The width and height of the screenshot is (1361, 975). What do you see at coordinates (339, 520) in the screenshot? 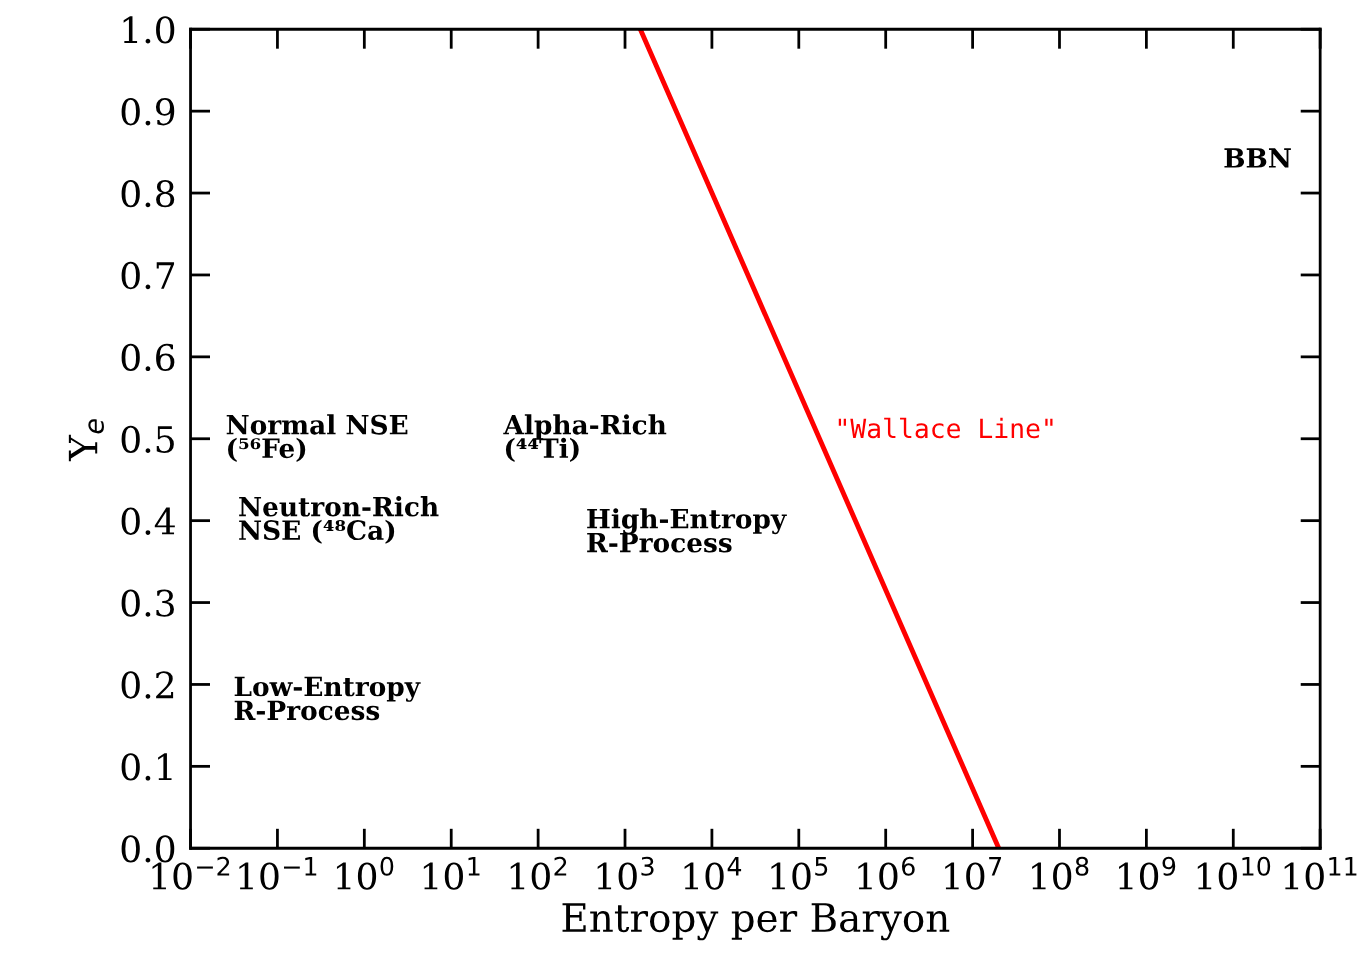
I see `annotation: Neutron-Rich NSE (⁴⁸Ca)` at bounding box center [339, 520].